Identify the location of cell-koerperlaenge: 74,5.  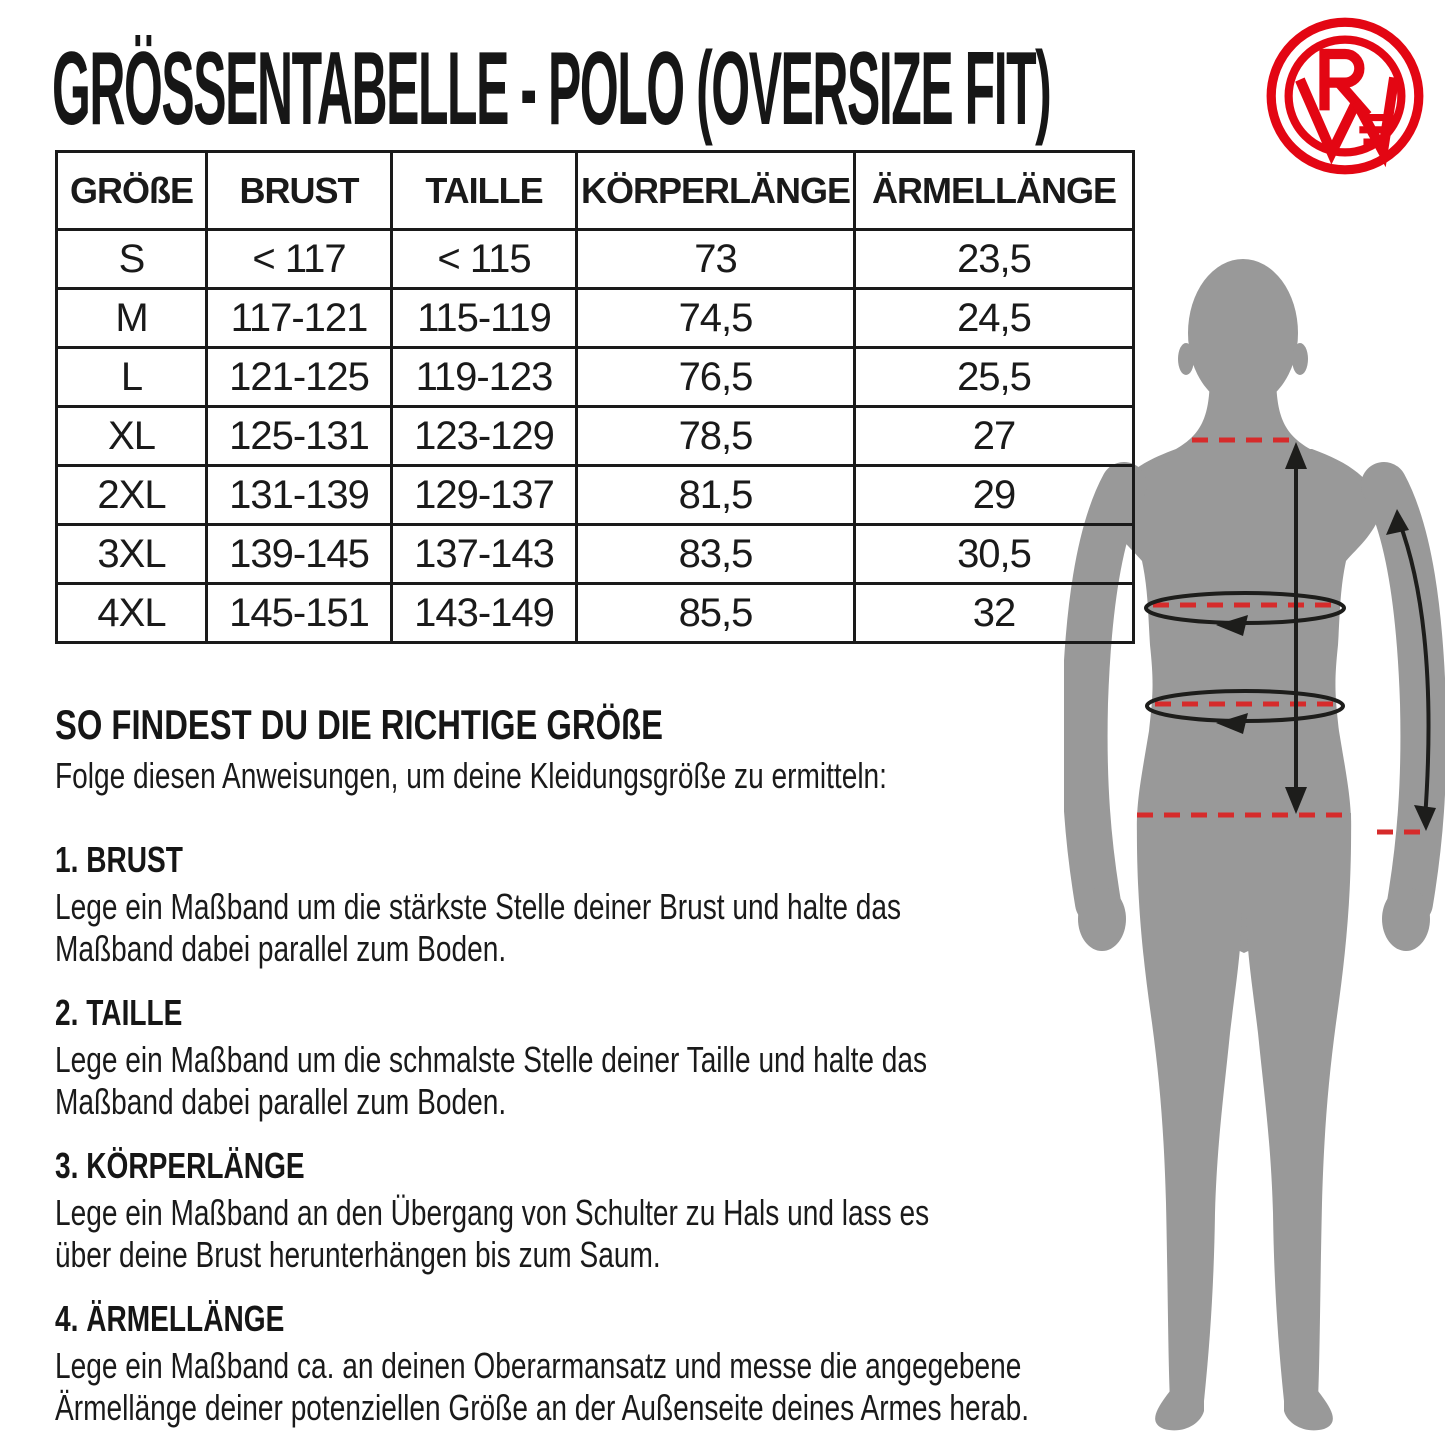
(715, 318).